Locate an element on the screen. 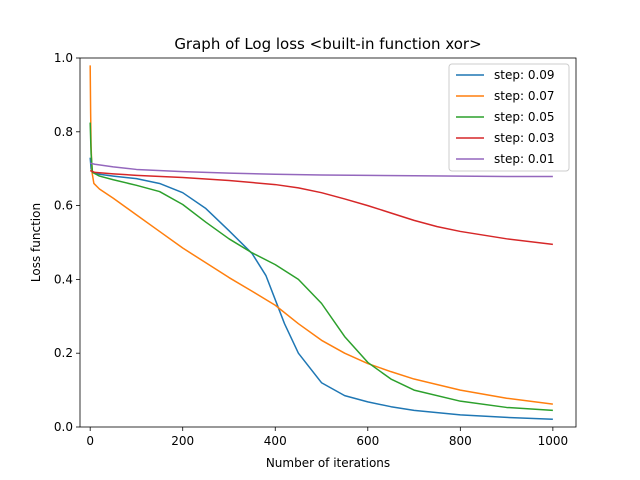  x-tick-label: 200 is located at coordinates (182, 441).